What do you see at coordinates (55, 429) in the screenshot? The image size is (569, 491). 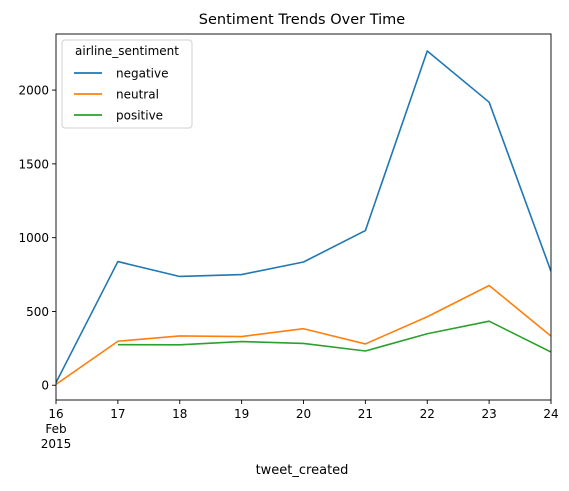 I see `x-tick-label: Feb` at bounding box center [55, 429].